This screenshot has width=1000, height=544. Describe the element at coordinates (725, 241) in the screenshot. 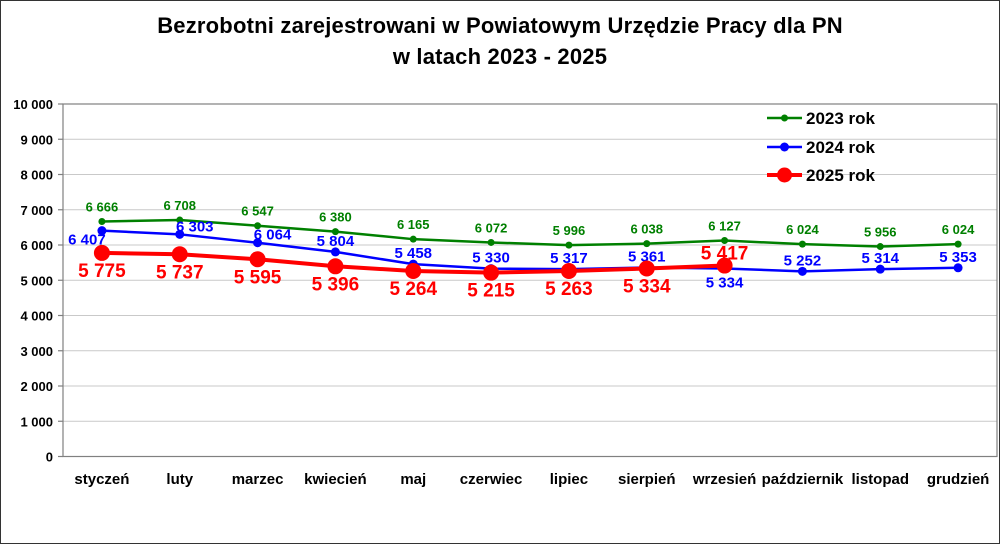

I see `data-point-2023-wrzesień` at that location.